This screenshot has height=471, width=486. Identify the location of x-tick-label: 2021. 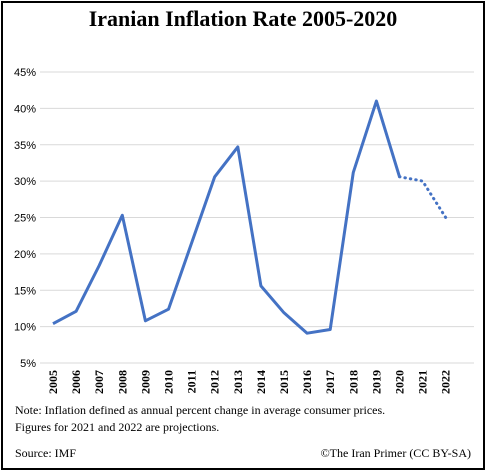
(423, 382).